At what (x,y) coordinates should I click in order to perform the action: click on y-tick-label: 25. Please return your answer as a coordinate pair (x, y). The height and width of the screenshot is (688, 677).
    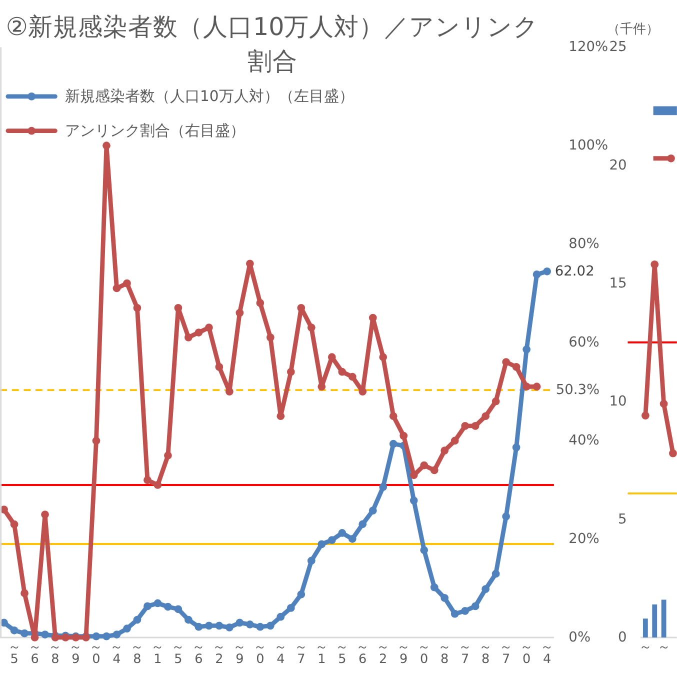
    Looking at the image, I should click on (618, 47).